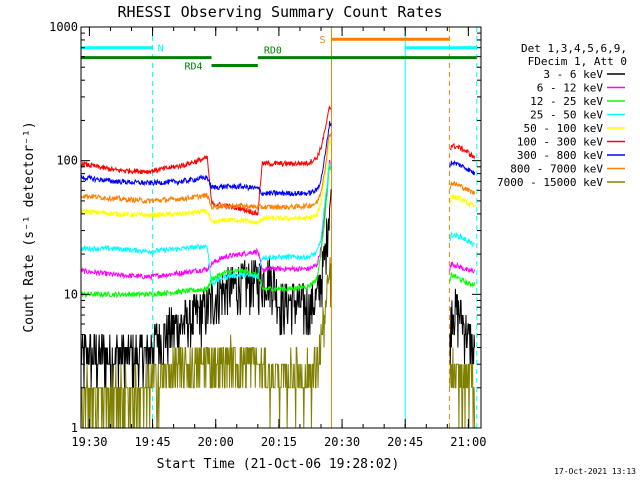  Describe the element at coordinates (323, 40) in the screenshot. I see `annotation-label-s: S` at that location.